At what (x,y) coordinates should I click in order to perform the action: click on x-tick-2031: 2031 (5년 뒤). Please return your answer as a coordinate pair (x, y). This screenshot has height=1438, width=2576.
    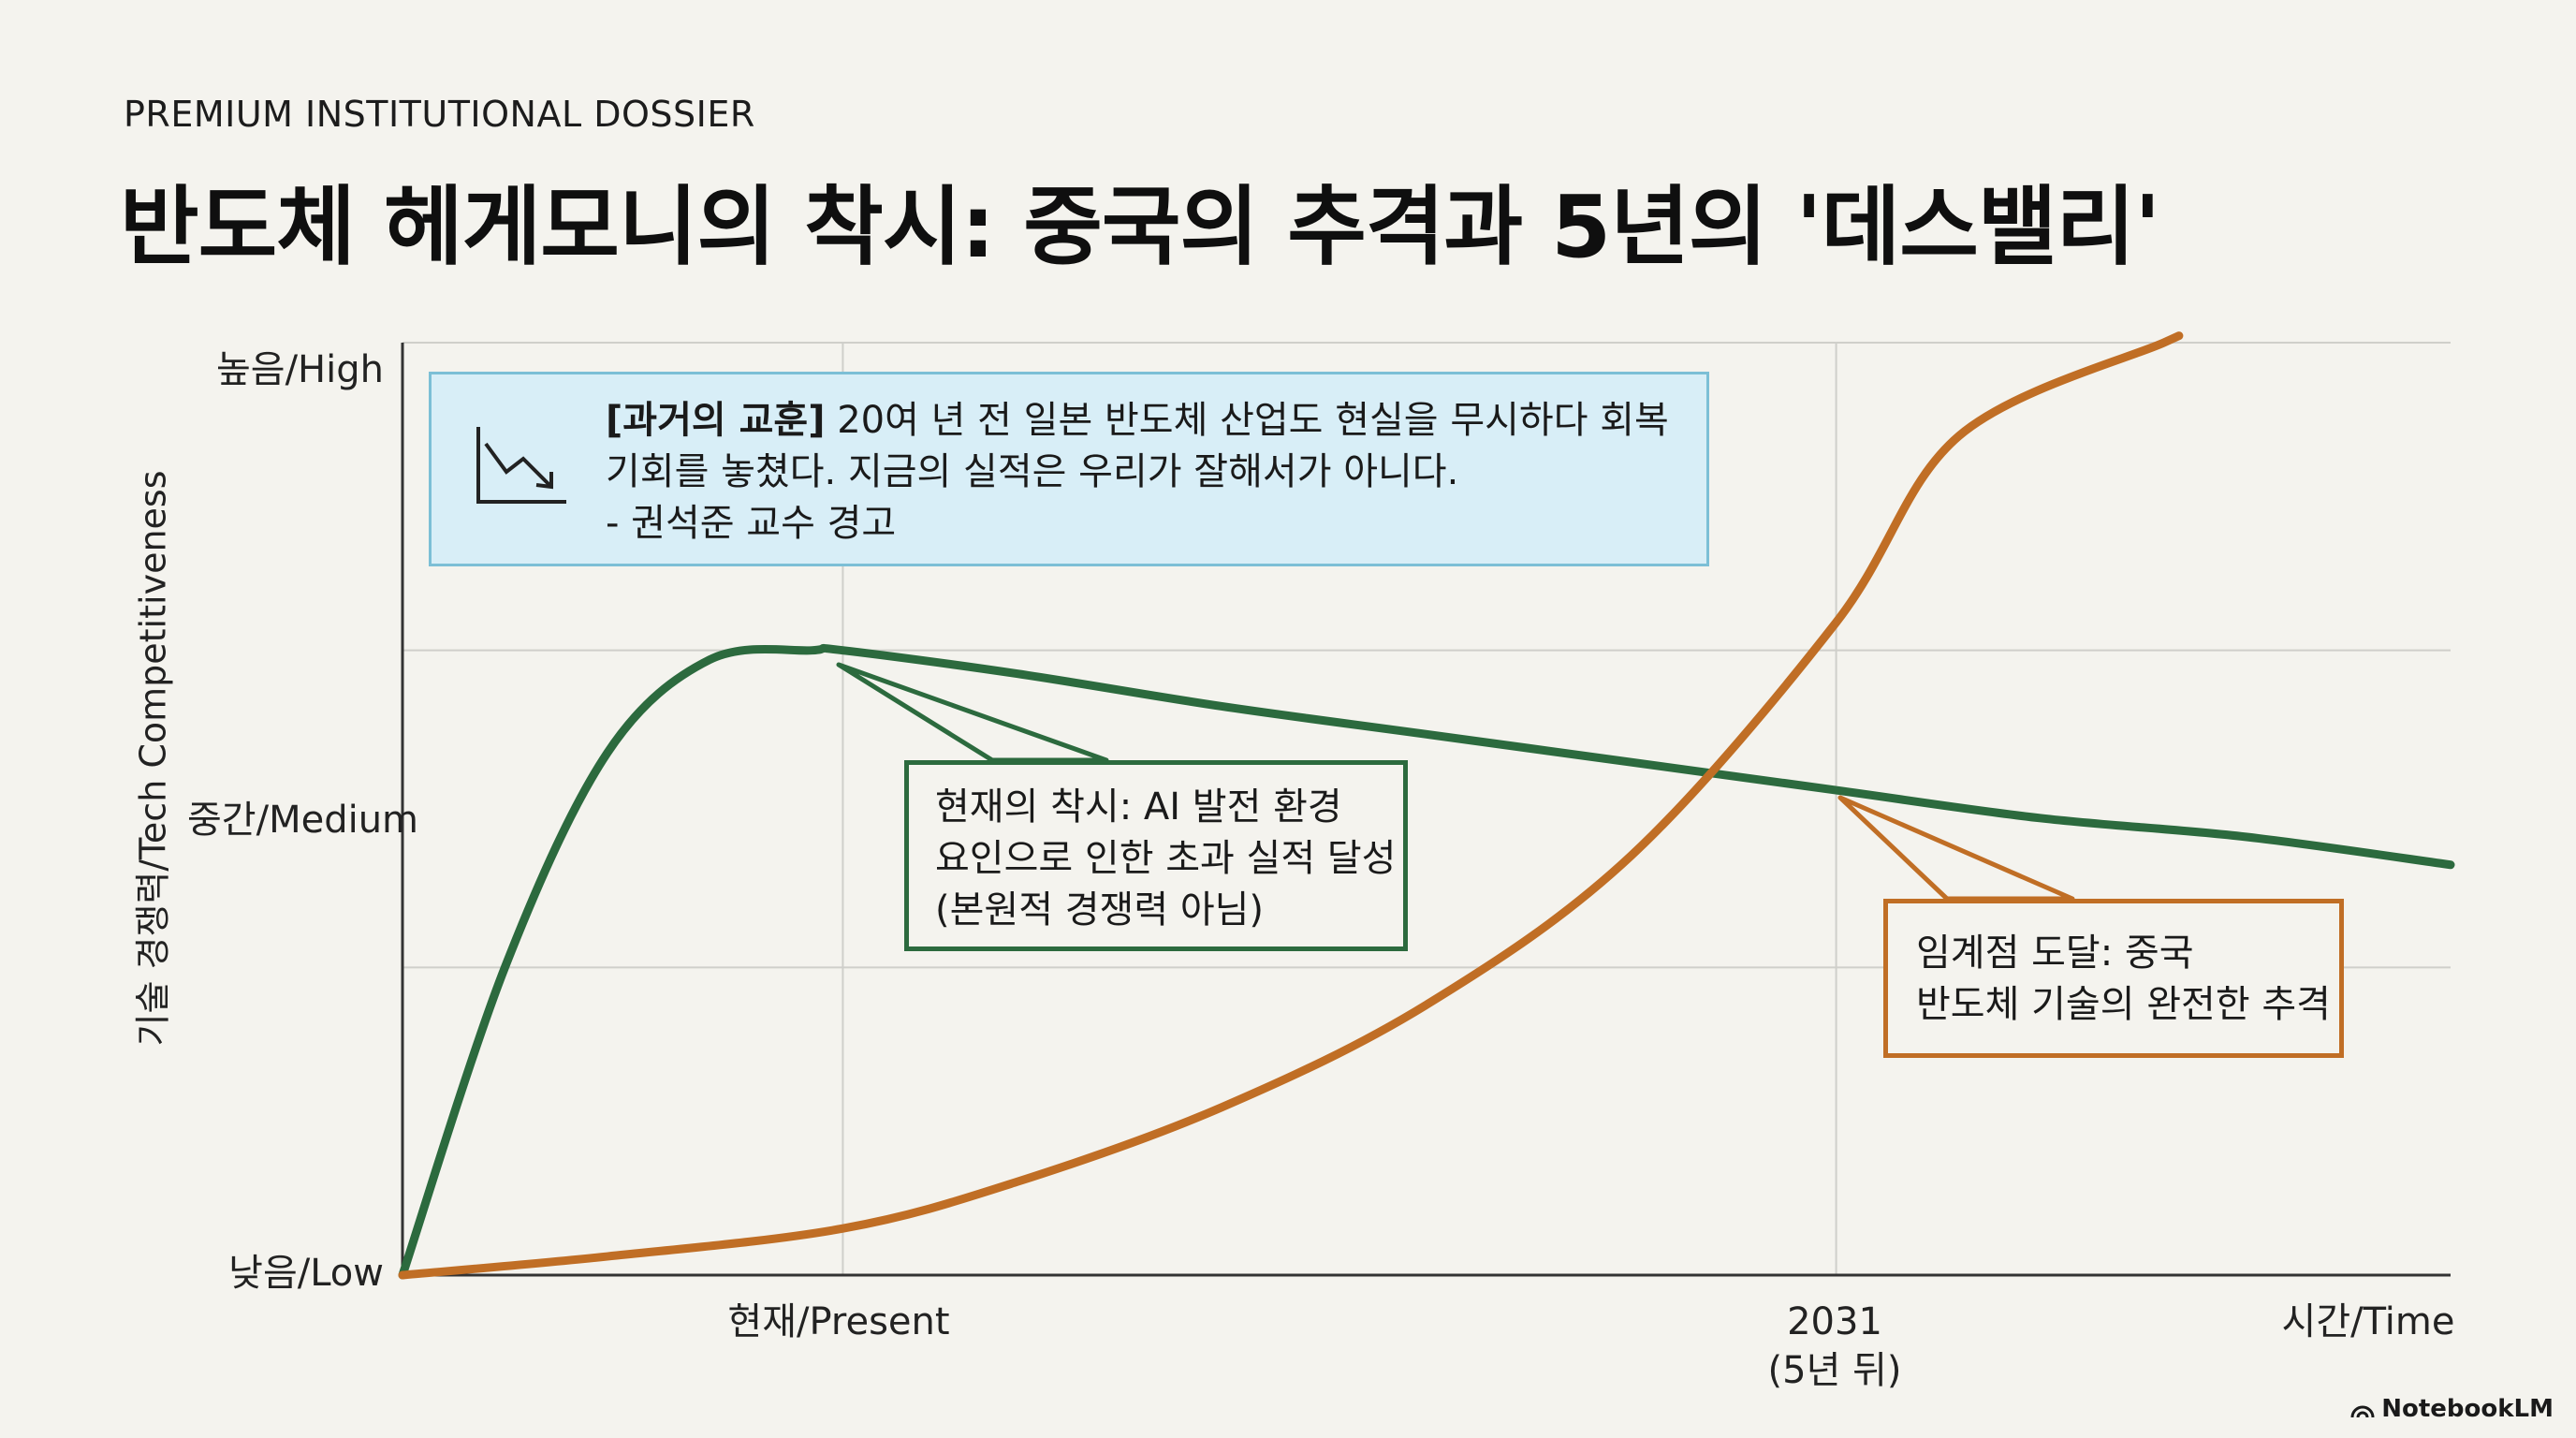
    Looking at the image, I should click on (1834, 1346).